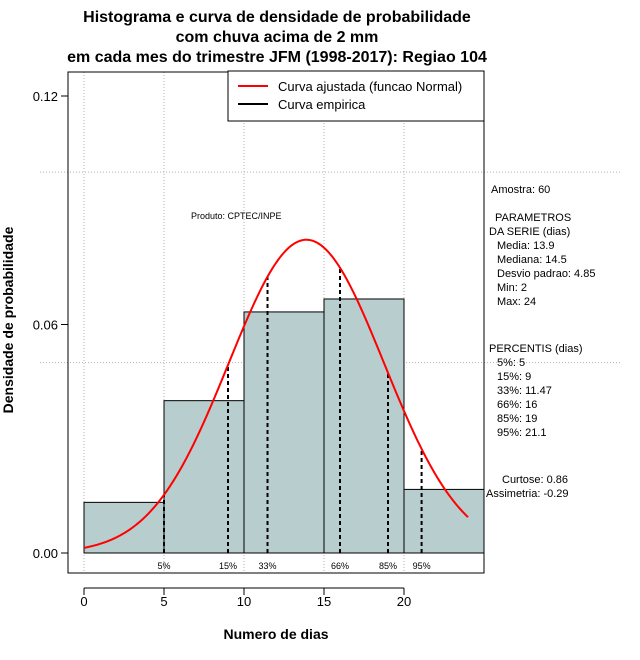 The width and height of the screenshot is (640, 660). What do you see at coordinates (525, 246) in the screenshot?
I see `param-media: Media: 13.9` at bounding box center [525, 246].